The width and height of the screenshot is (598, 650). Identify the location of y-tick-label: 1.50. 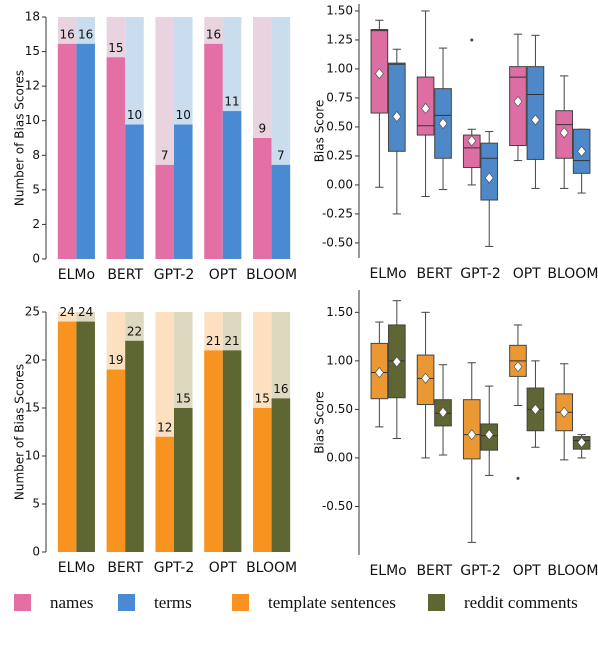
(339, 312).